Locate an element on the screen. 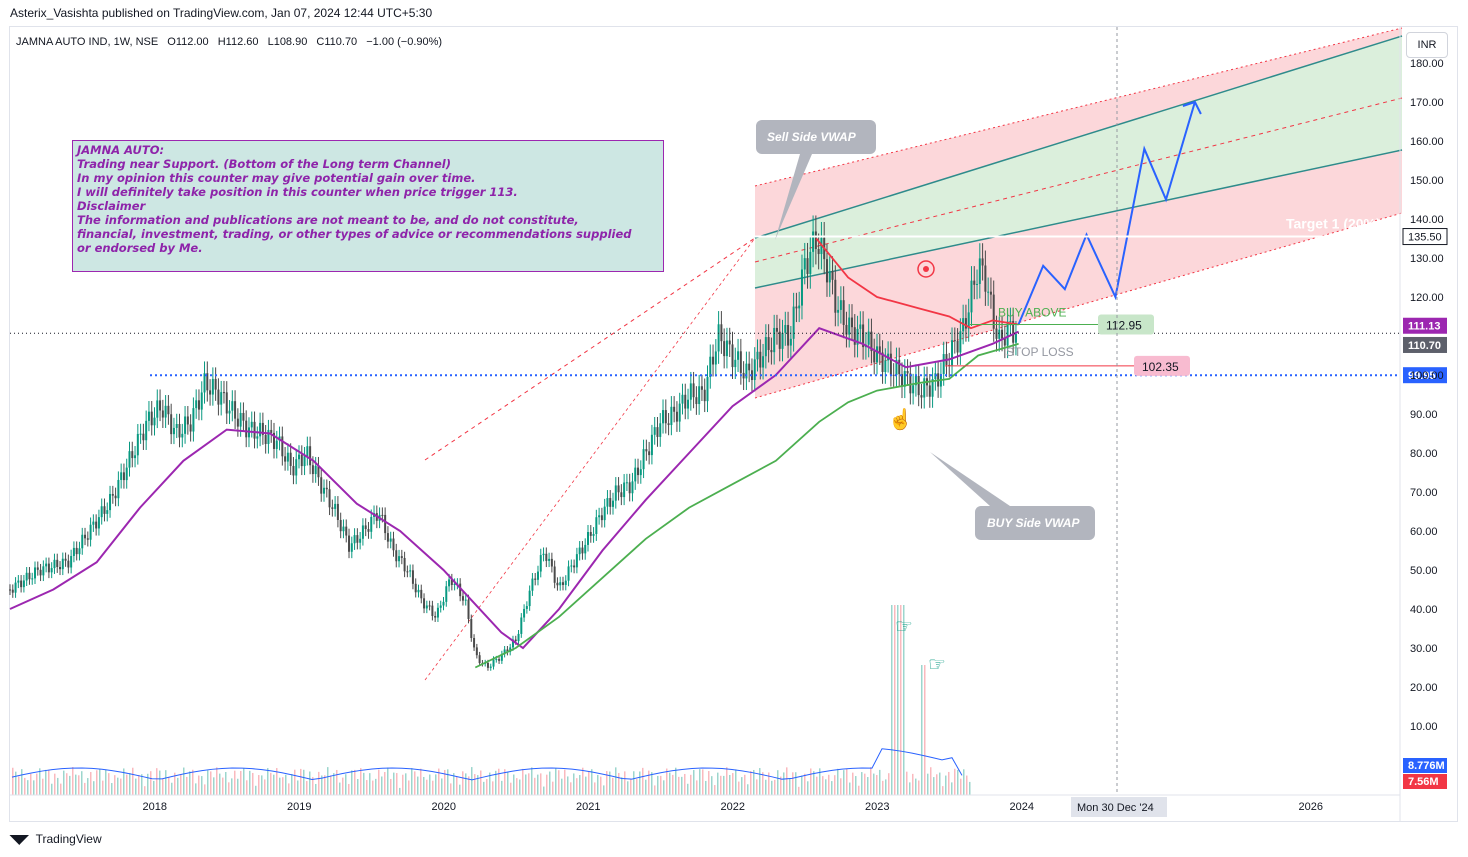  volume-ma-line is located at coordinates (487, 764).